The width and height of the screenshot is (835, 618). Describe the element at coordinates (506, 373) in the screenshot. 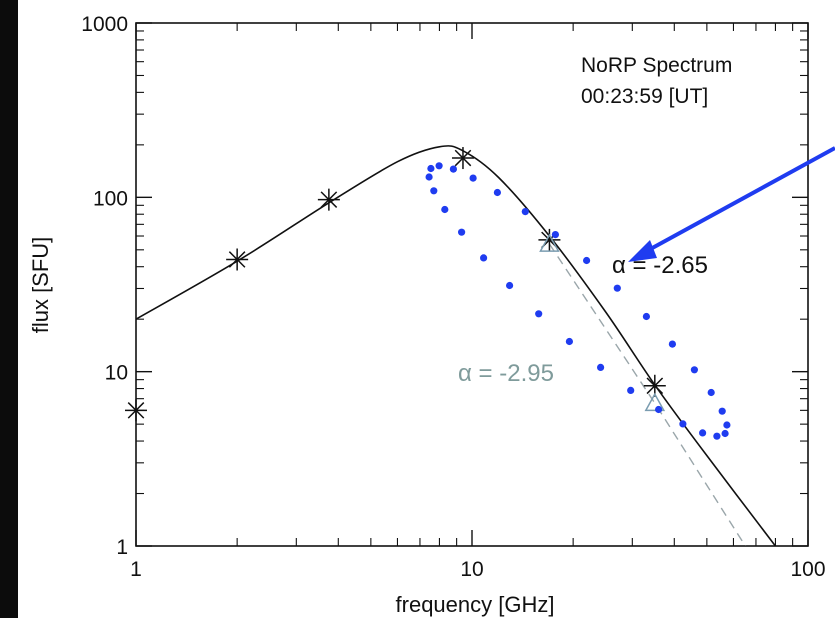

I see `alpha-label-corrected: α = -2.95` at that location.